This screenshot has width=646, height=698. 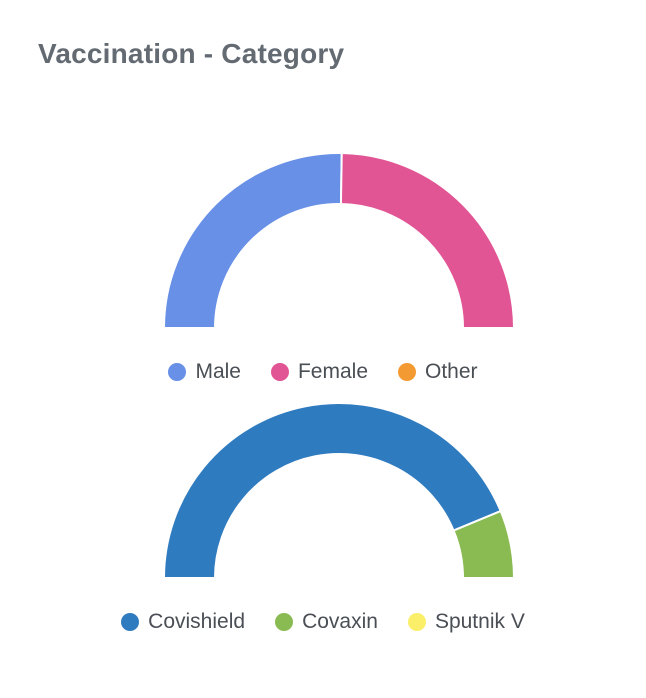 I want to click on legend-item-covaxin: Covaxin, so click(x=326, y=622).